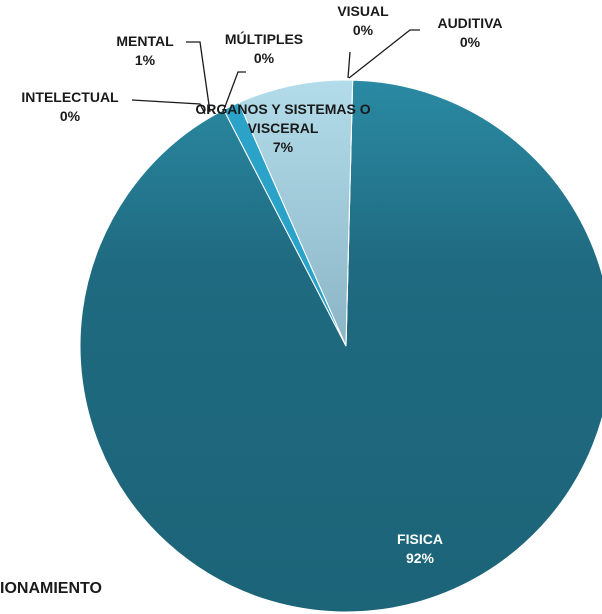 Image resolution: width=602 pixels, height=614 pixels. I want to click on value-label: 1%, so click(145, 60).